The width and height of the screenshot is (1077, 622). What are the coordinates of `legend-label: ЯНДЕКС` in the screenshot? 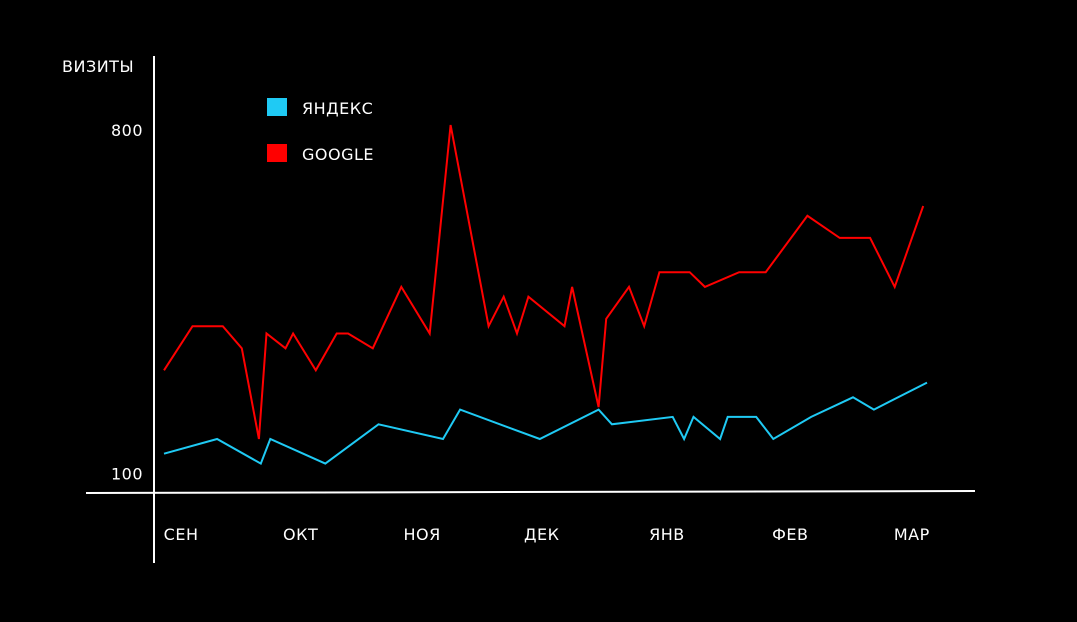 It's located at (337, 108).